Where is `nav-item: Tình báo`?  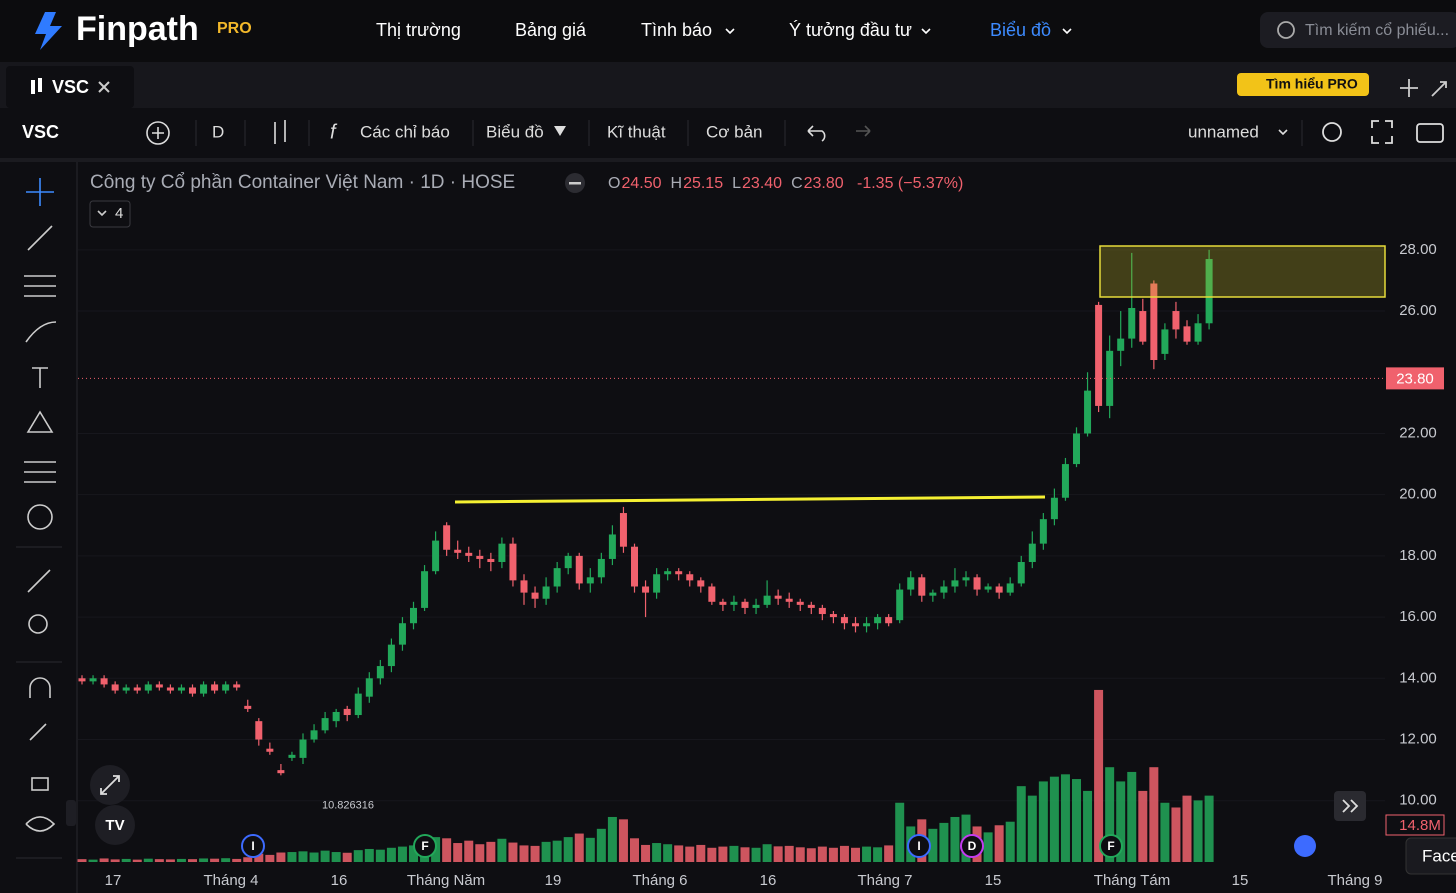
nav-item: Tình báo is located at coordinates (676, 30).